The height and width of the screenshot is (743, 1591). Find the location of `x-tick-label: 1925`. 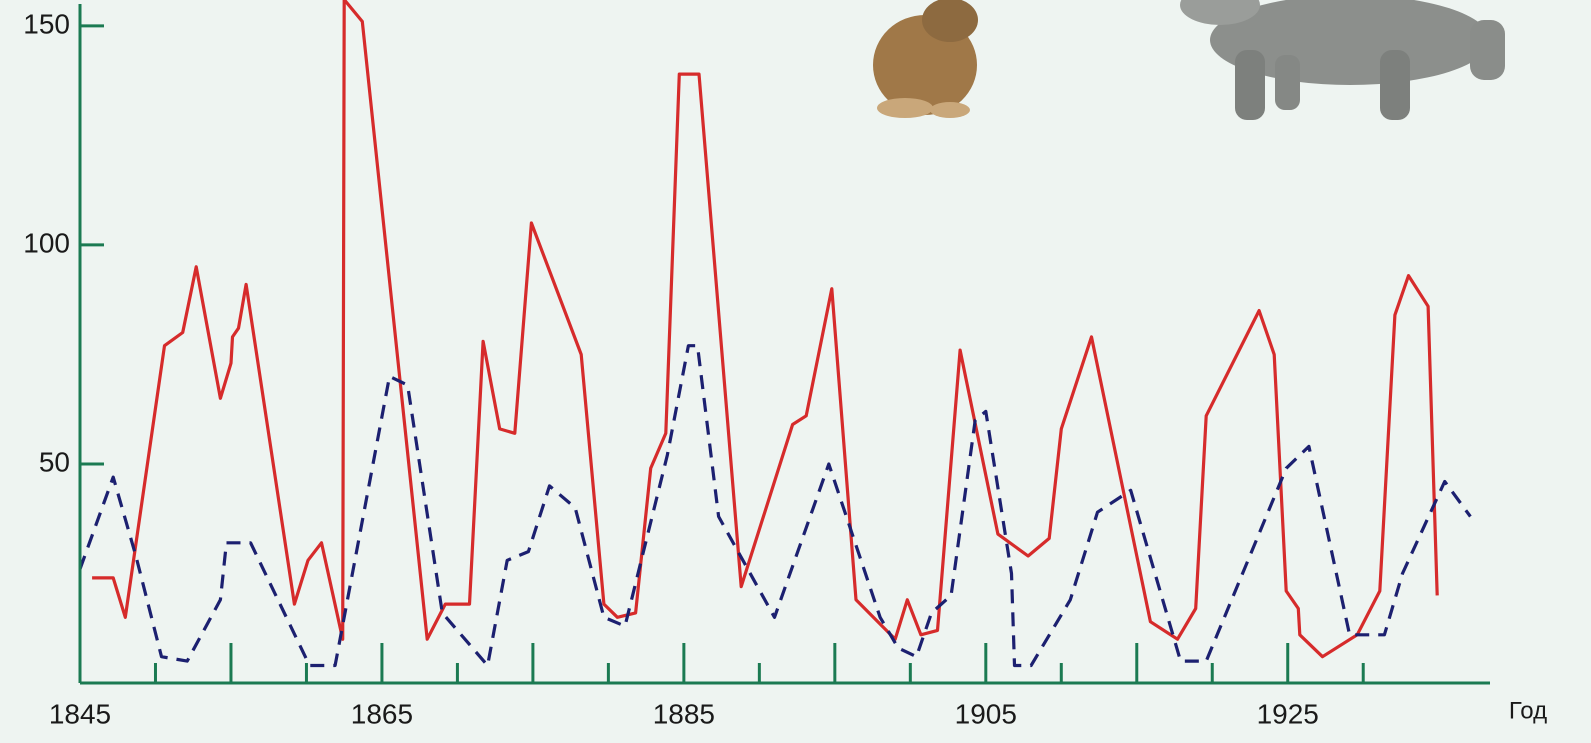

x-tick-label: 1925 is located at coordinates (1288, 713).